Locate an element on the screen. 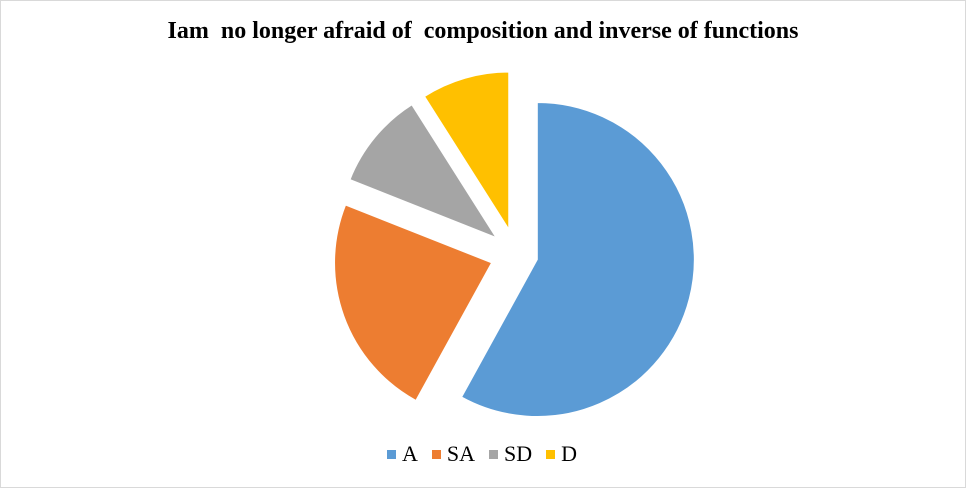 The image size is (972, 493). legend-item-sd: SD is located at coordinates (510, 454).